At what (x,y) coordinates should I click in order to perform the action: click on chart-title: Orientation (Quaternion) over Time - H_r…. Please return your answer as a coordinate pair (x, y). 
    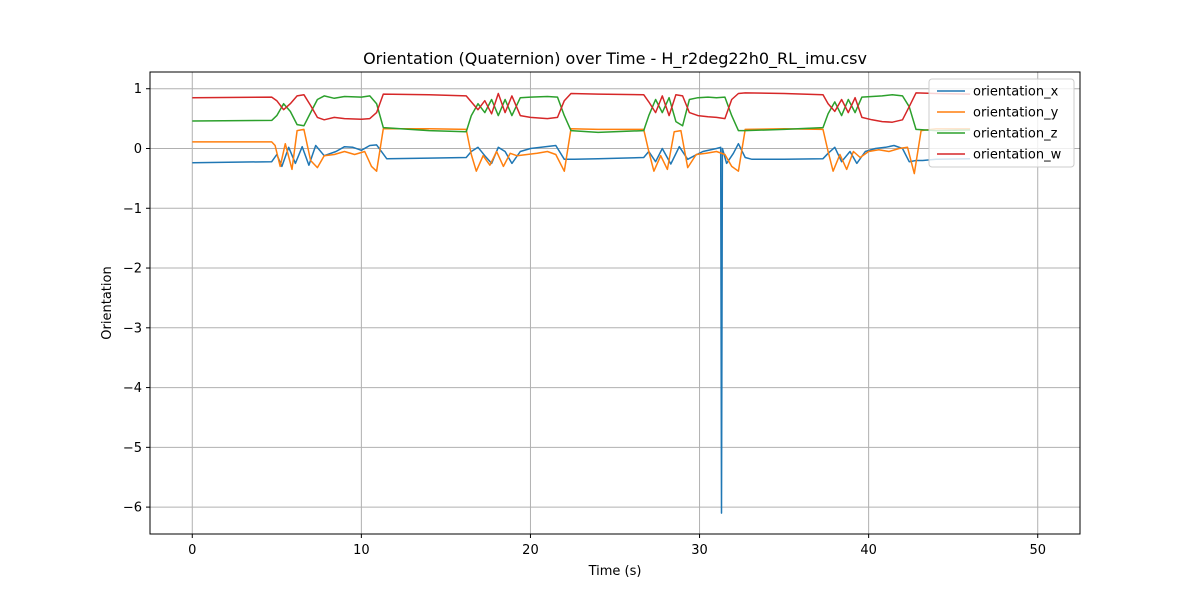
    Looking at the image, I should click on (615, 59).